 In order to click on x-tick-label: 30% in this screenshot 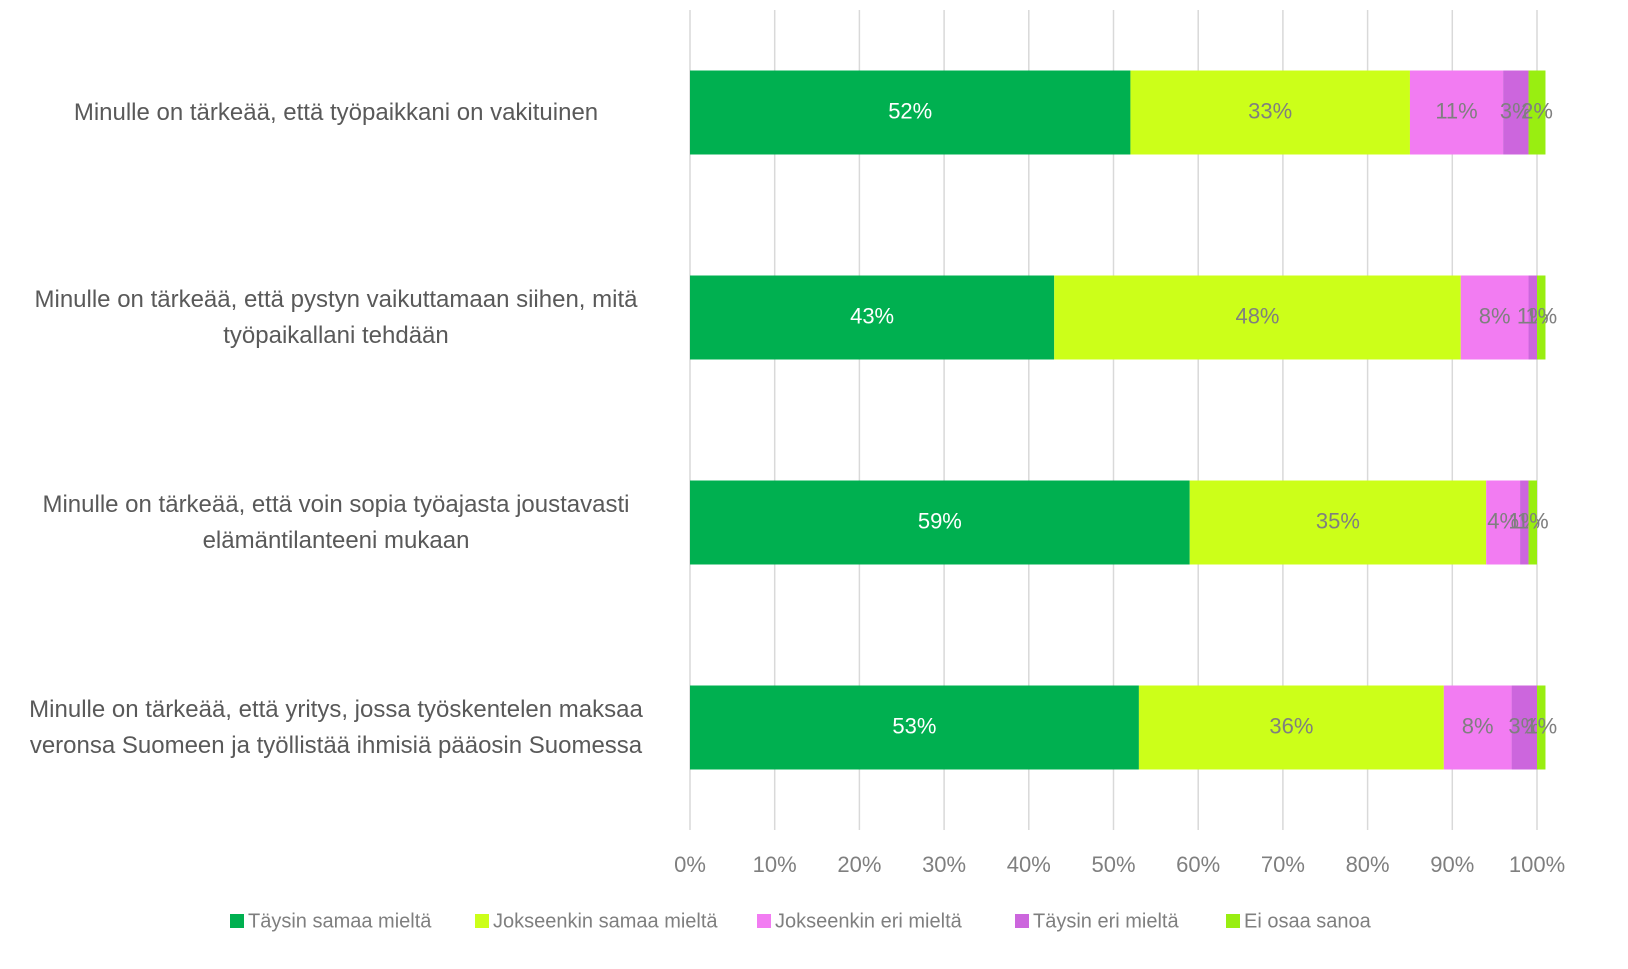, I will do `click(944, 864)`.